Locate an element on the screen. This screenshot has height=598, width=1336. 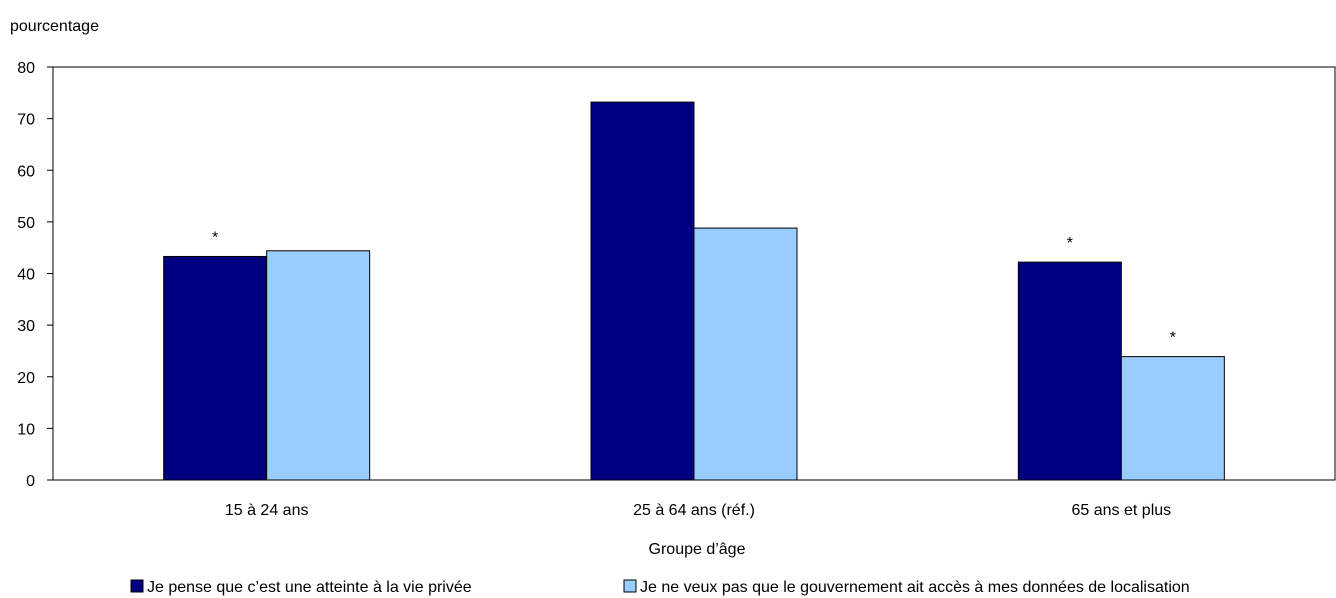
y-tick-label-30: 30 is located at coordinates (26, 326).